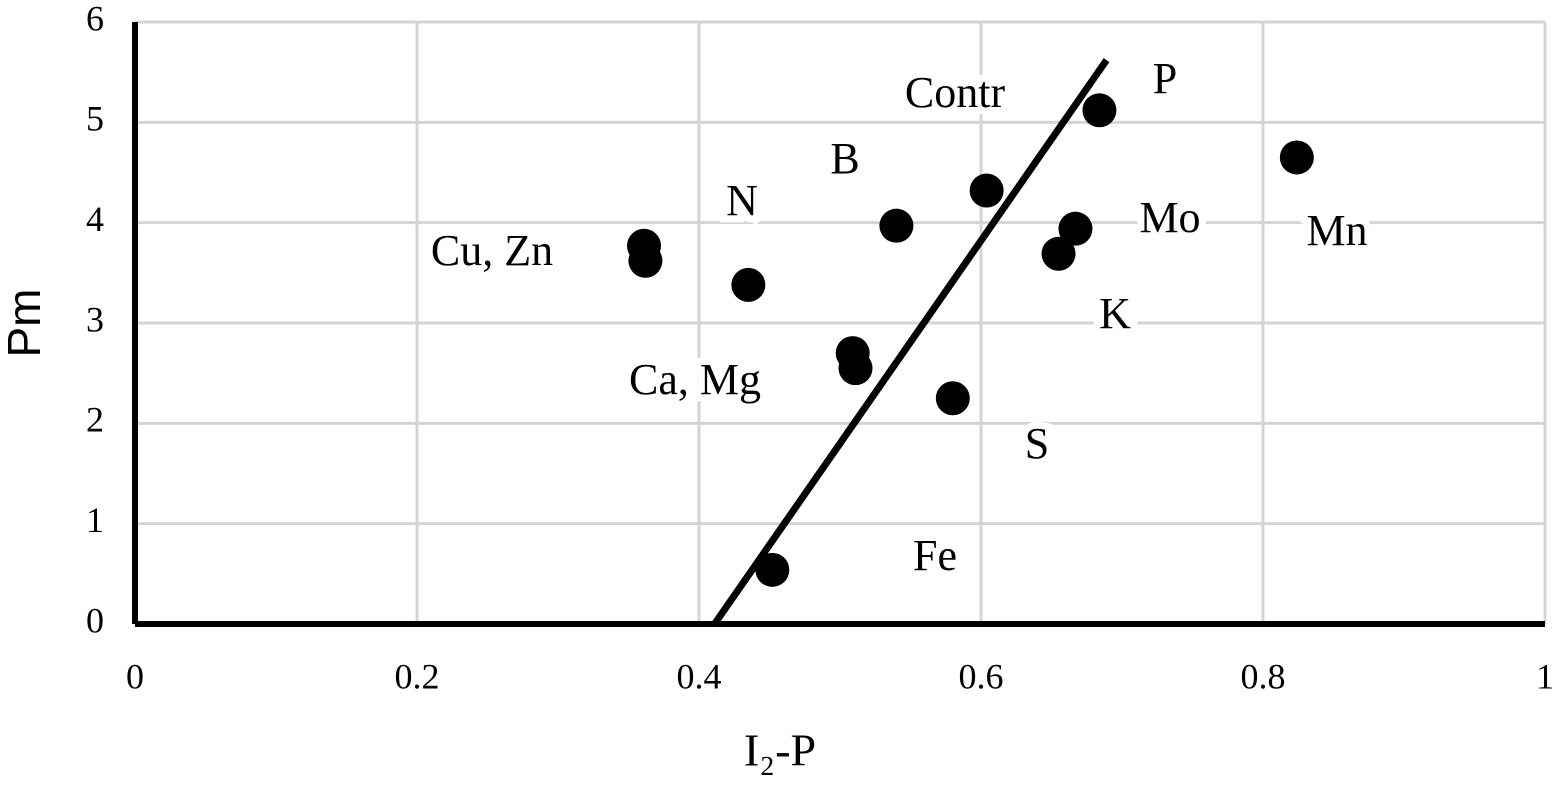 This screenshot has height=792, width=1559. What do you see at coordinates (1336, 230) in the screenshot?
I see `annotation: Mn` at bounding box center [1336, 230].